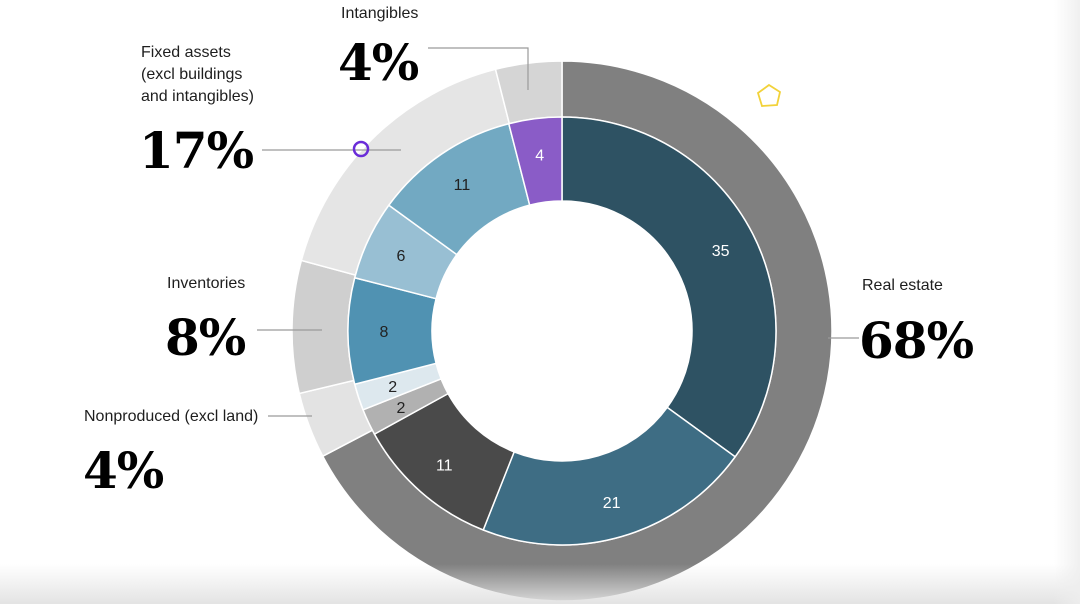 This screenshot has width=1080, height=604. Describe the element at coordinates (196, 150) in the screenshot. I see `pct-fixed-assets: 17%` at that location.